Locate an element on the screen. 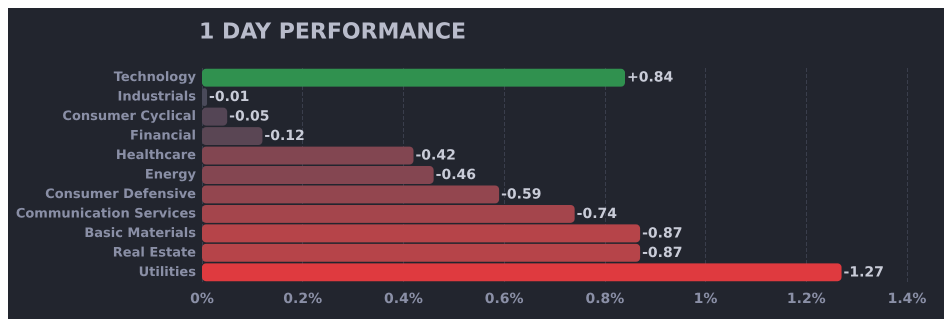 The image size is (952, 327). data-label: -0.05 is located at coordinates (249, 116).